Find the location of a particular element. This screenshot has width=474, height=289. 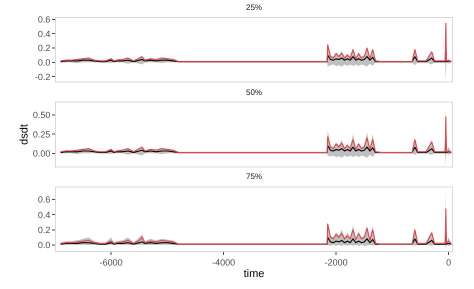

x-tick-label: -2000 is located at coordinates (336, 263).